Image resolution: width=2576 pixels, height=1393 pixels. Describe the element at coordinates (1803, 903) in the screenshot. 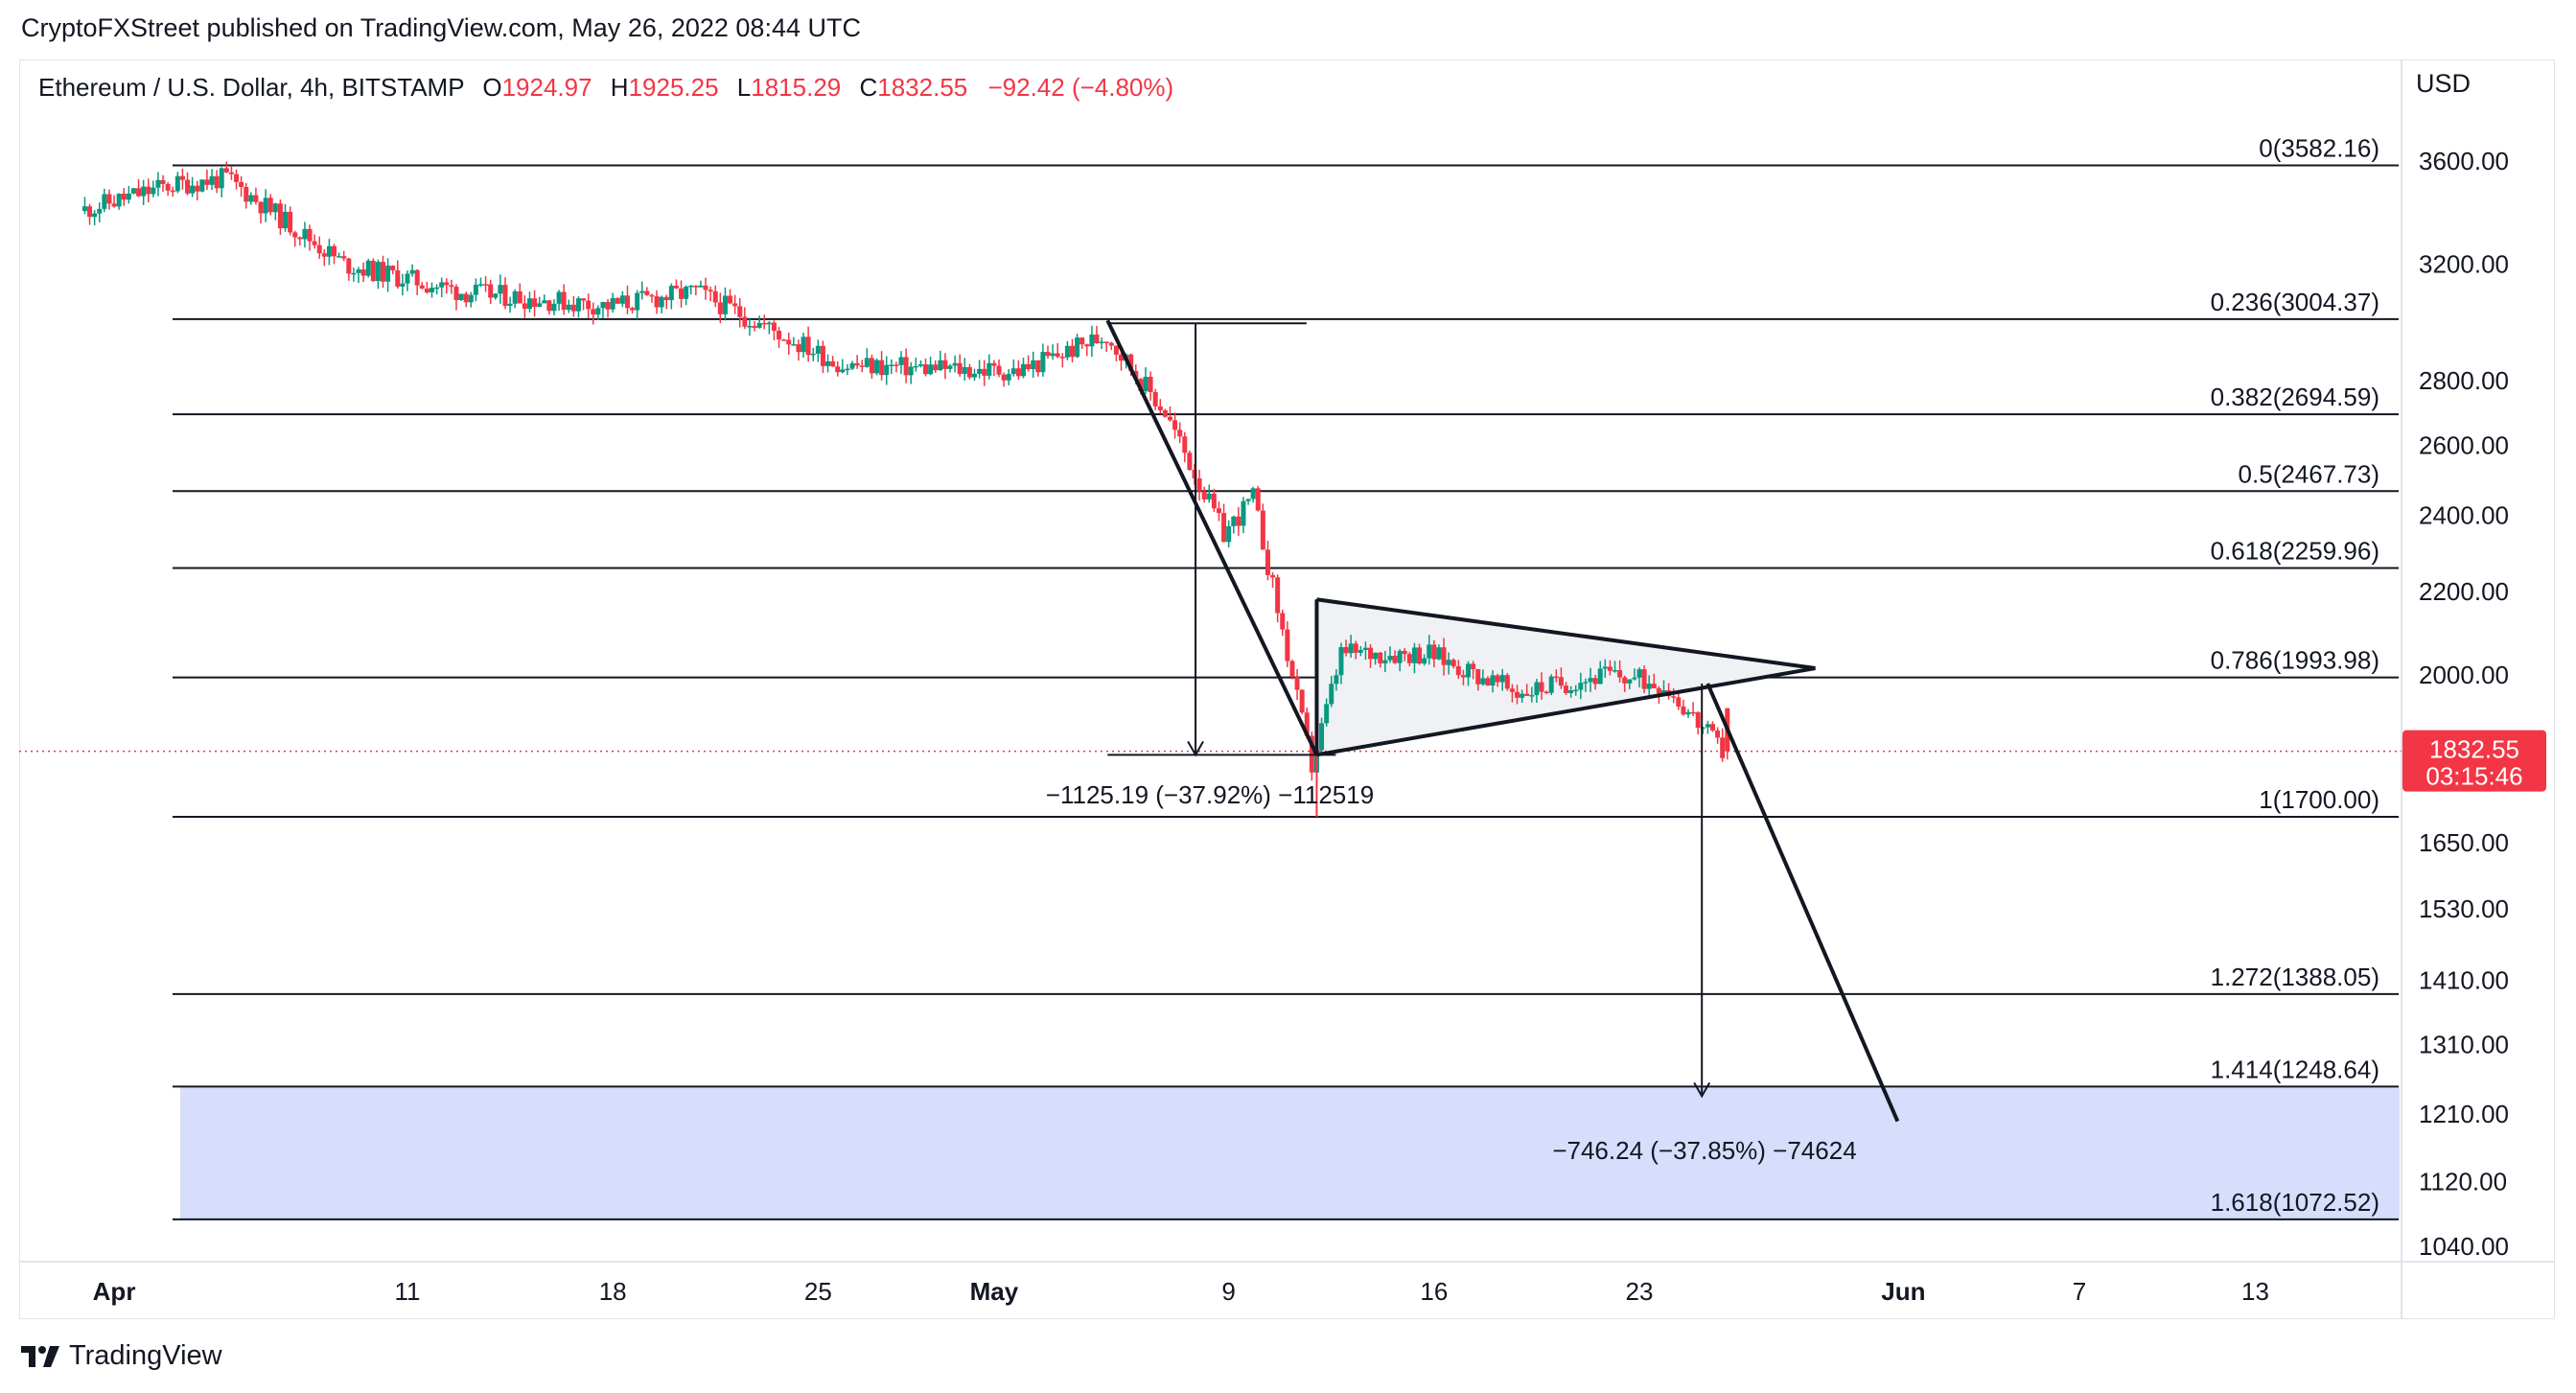

I see `breakdown-trendline` at that location.